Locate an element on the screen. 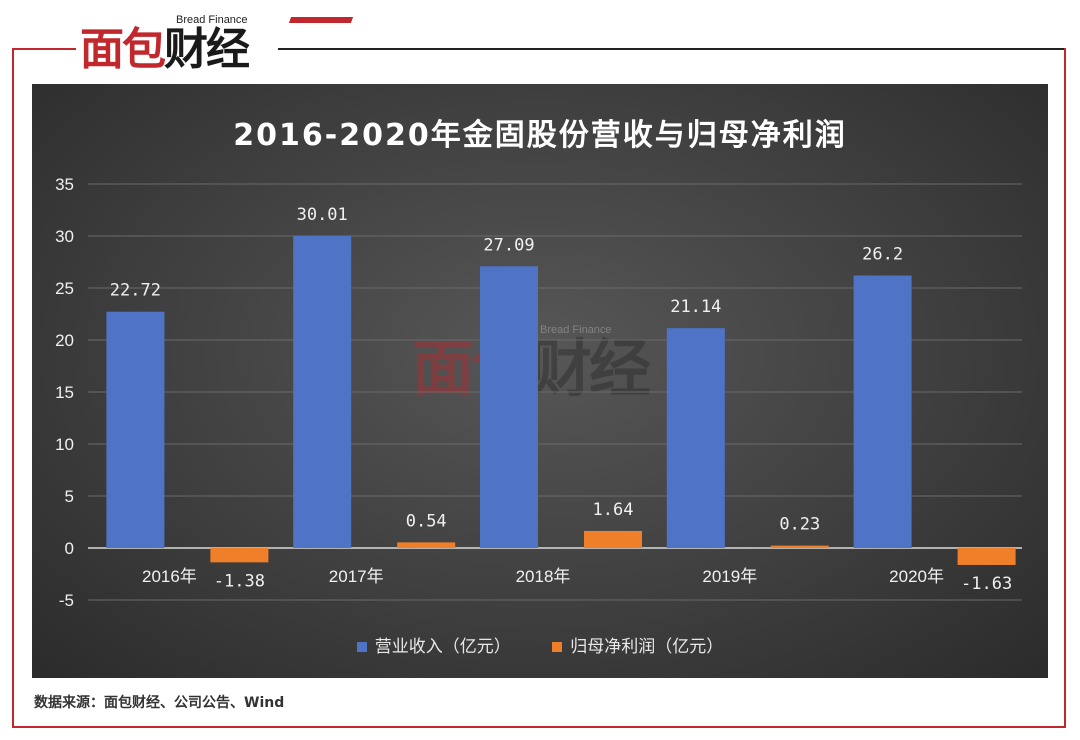 The width and height of the screenshot is (1080, 740). logo-subtitle: Bread Finance is located at coordinates (212, 20).